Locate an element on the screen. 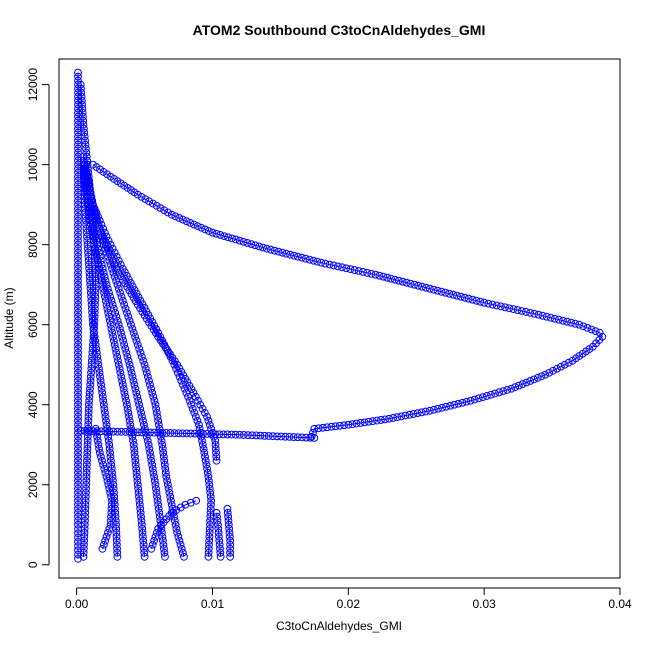 This screenshot has height=655, width=650. x-axis: 0.00 0.01 0.02 0.03 0.04 is located at coordinates (348, 599).